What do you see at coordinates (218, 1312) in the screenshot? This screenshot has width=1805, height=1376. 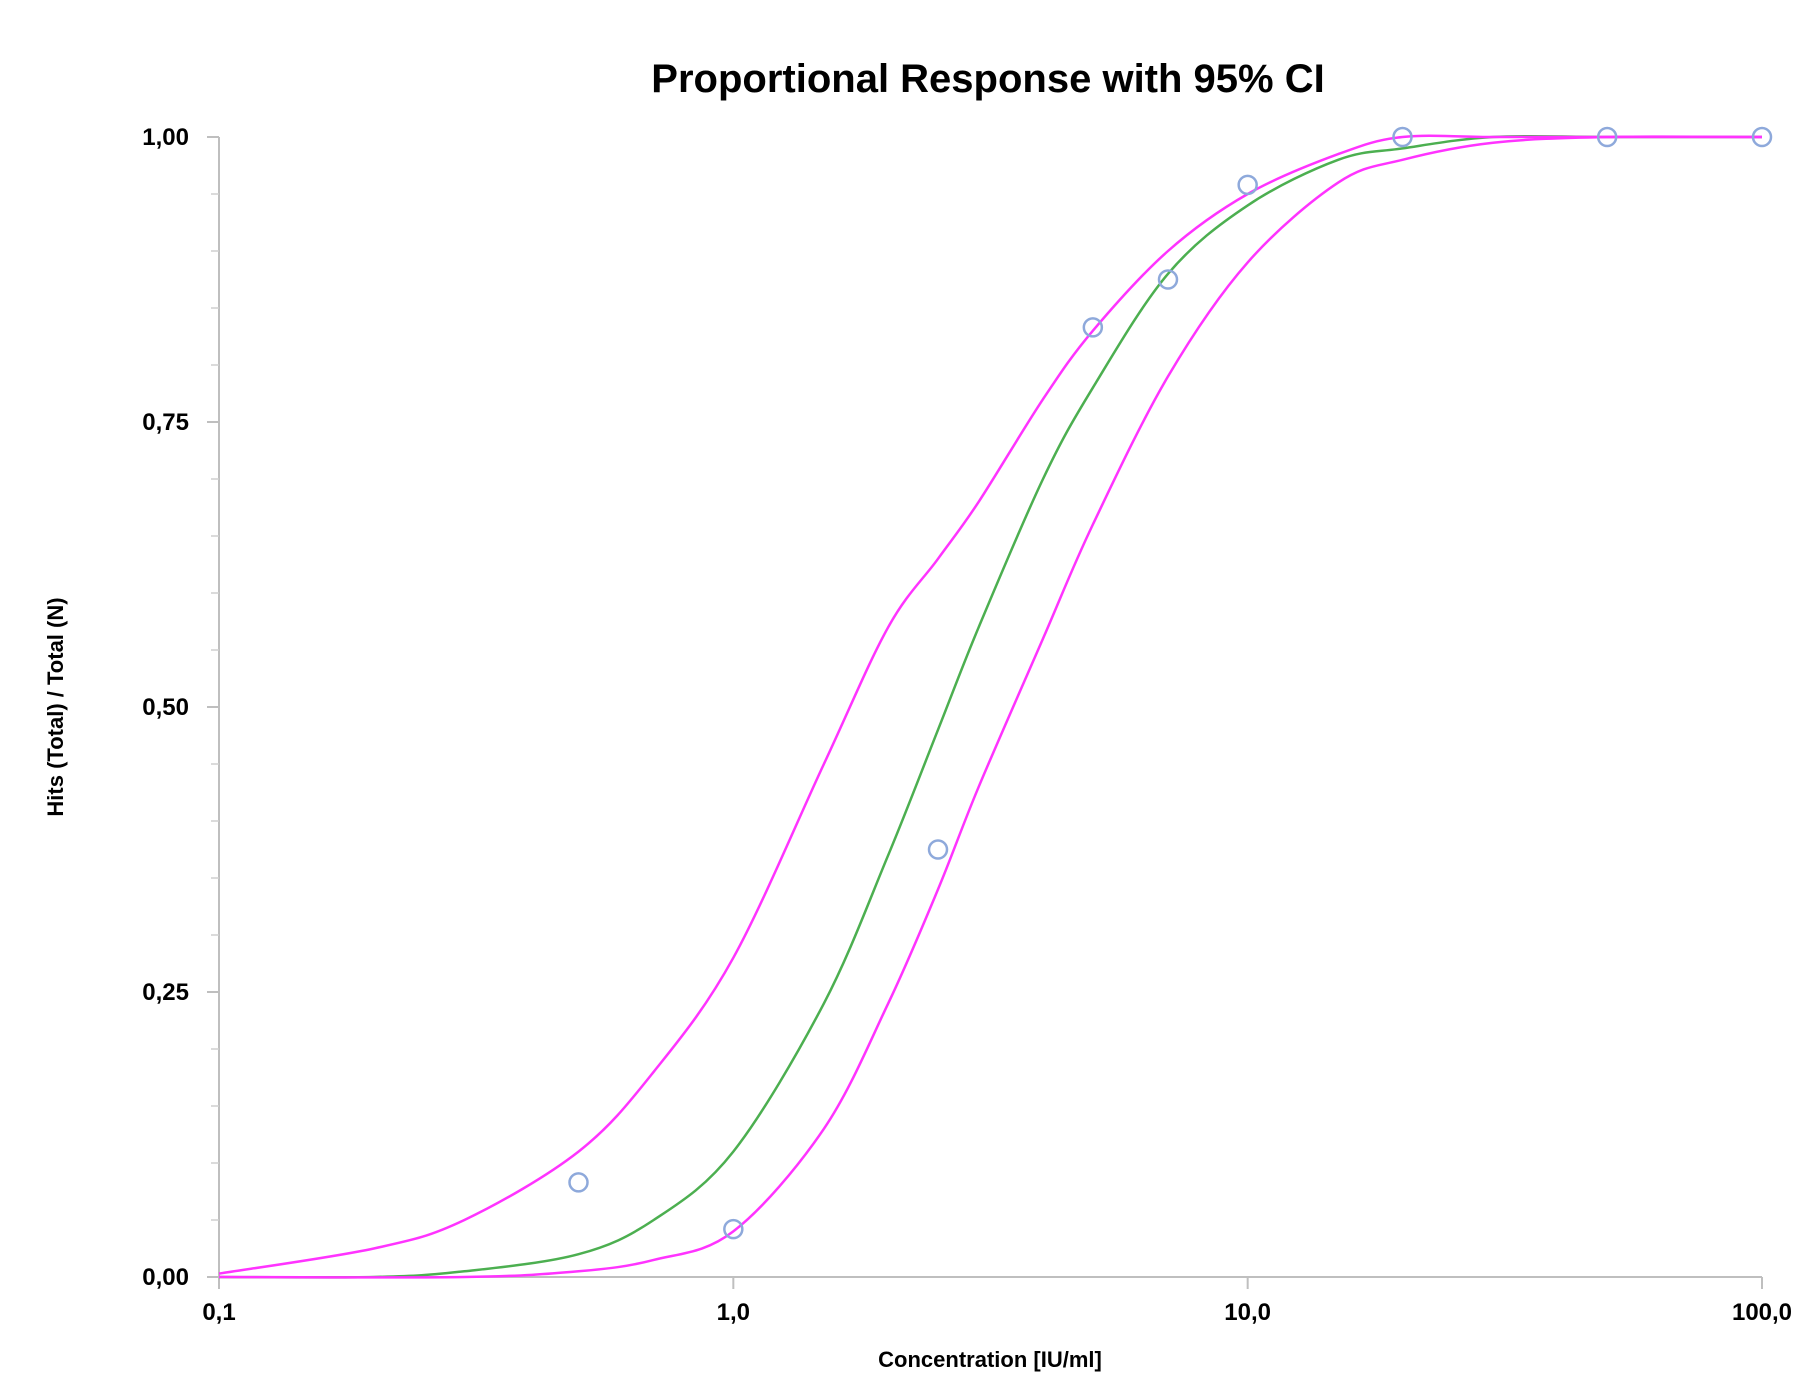 I see `x-tick-label: 0,1` at bounding box center [218, 1312].